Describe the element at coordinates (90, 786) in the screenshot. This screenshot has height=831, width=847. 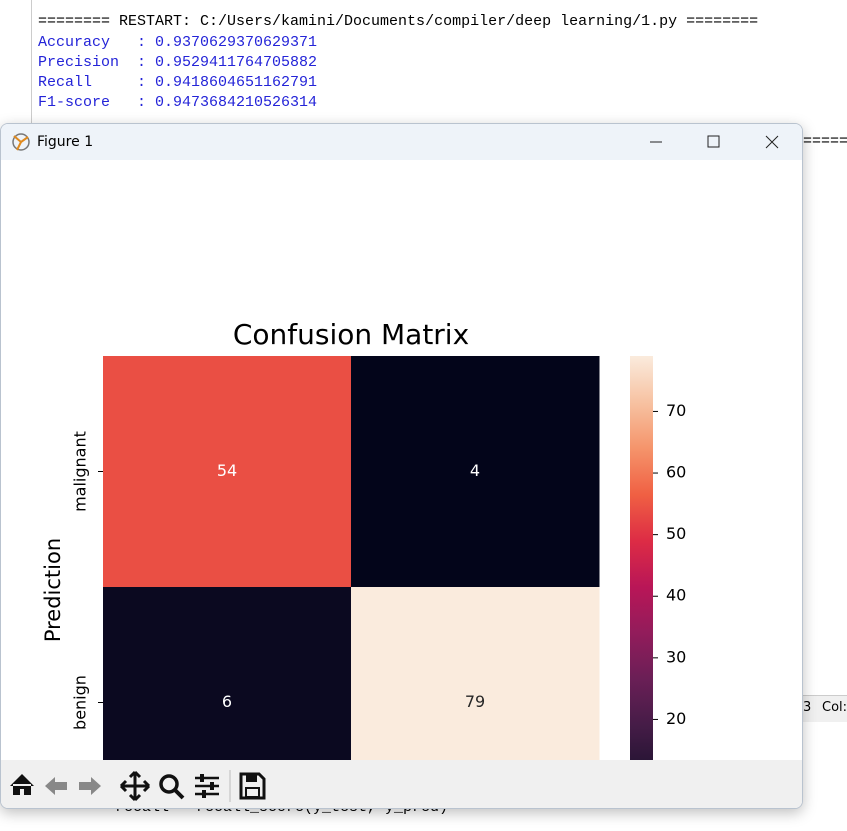
I see `forward-button` at that location.